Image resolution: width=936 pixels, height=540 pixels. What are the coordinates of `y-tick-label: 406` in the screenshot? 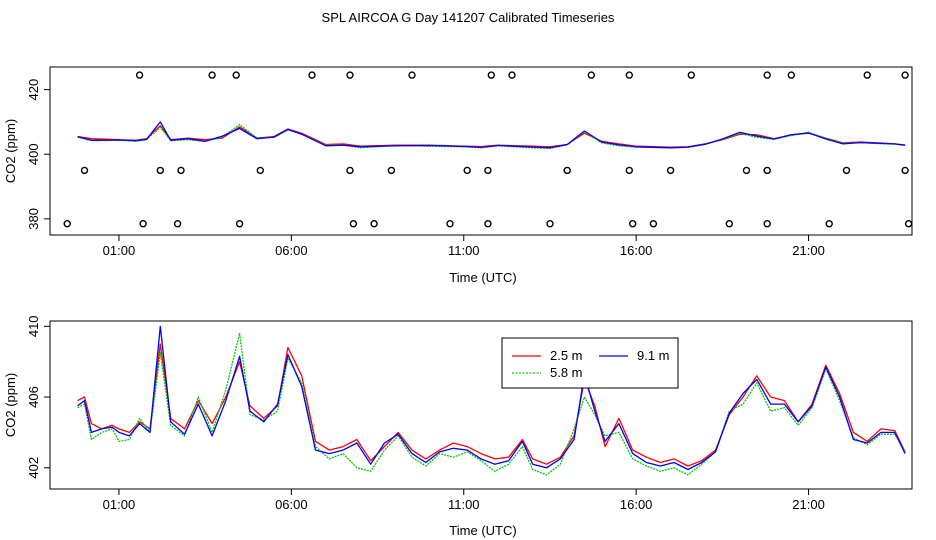 It's located at (33, 397).